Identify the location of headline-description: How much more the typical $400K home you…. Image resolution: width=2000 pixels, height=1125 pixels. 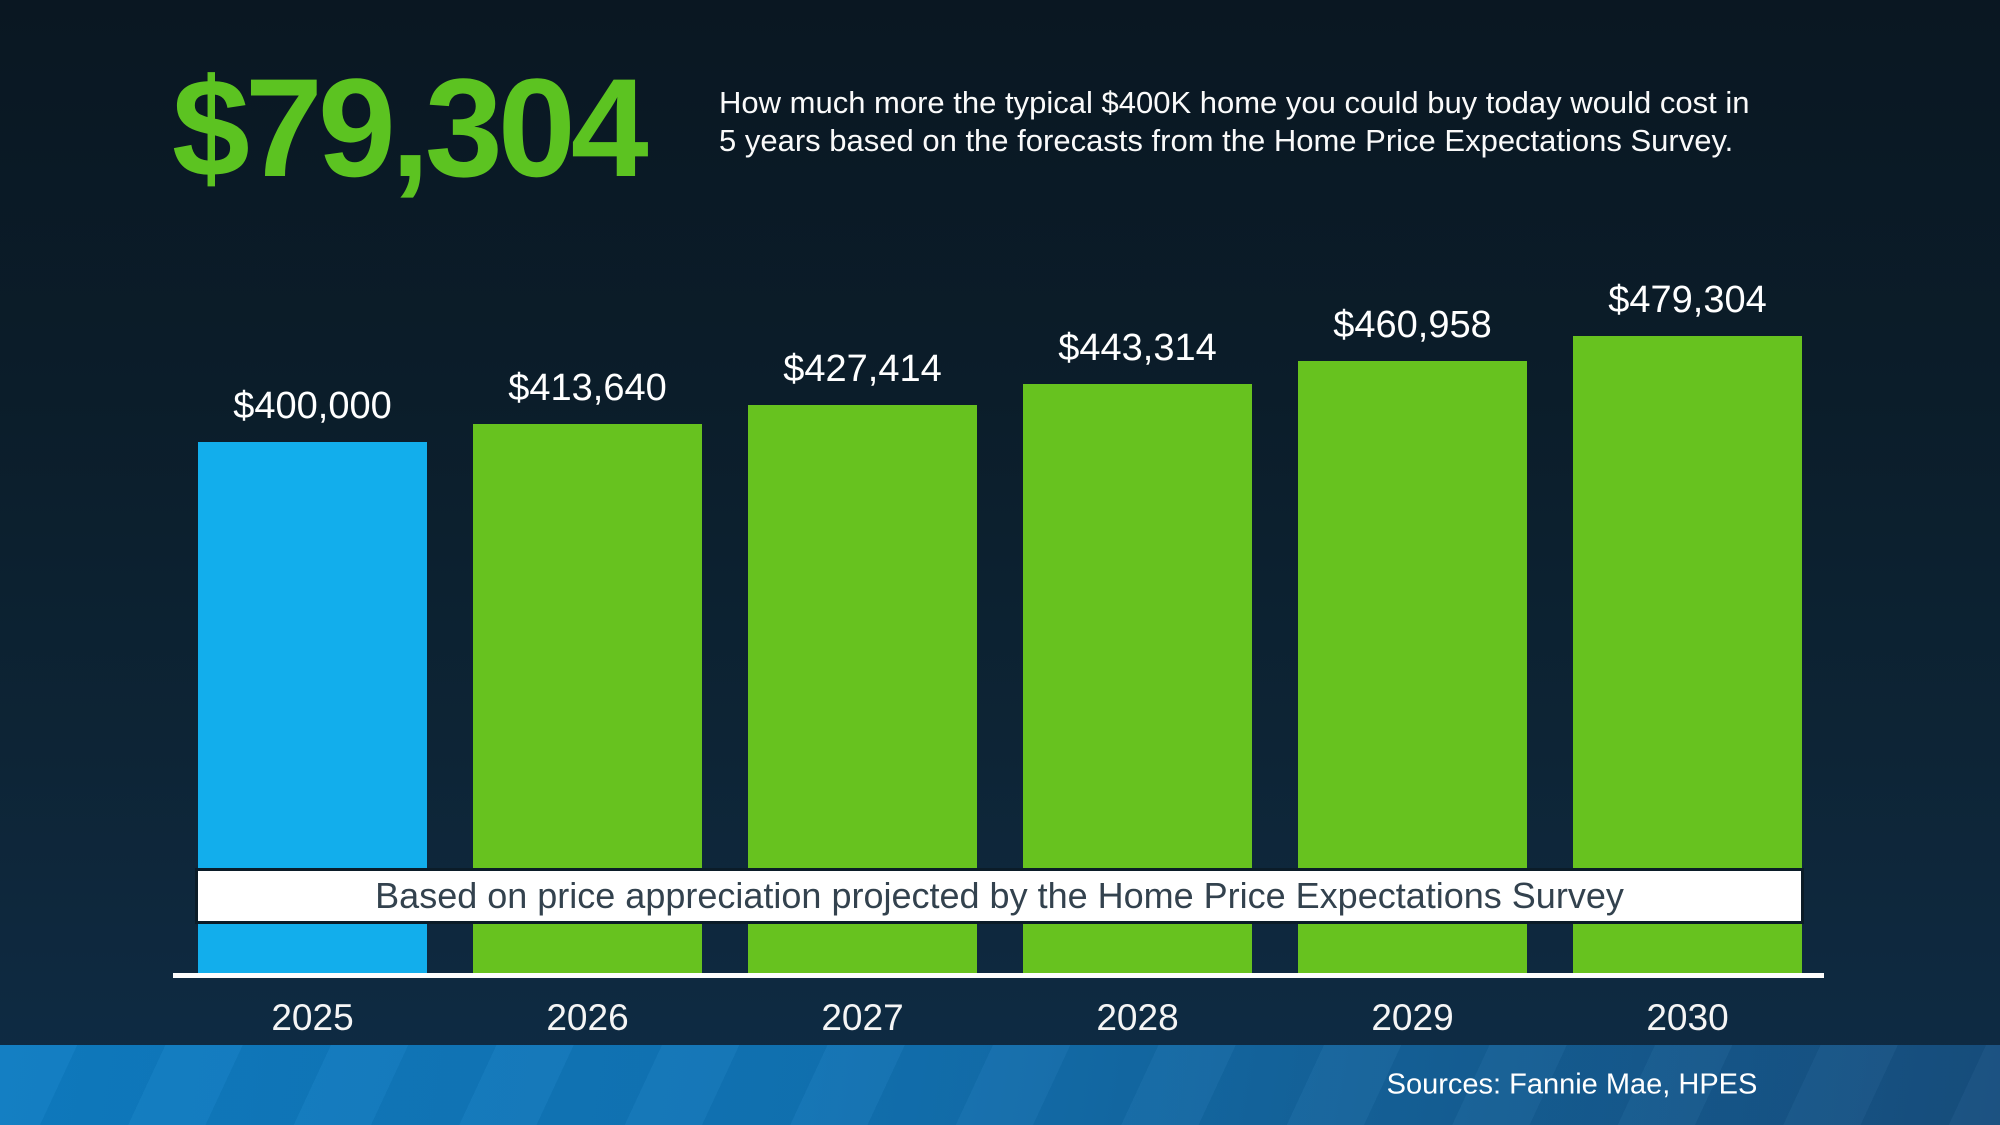
(1234, 122).